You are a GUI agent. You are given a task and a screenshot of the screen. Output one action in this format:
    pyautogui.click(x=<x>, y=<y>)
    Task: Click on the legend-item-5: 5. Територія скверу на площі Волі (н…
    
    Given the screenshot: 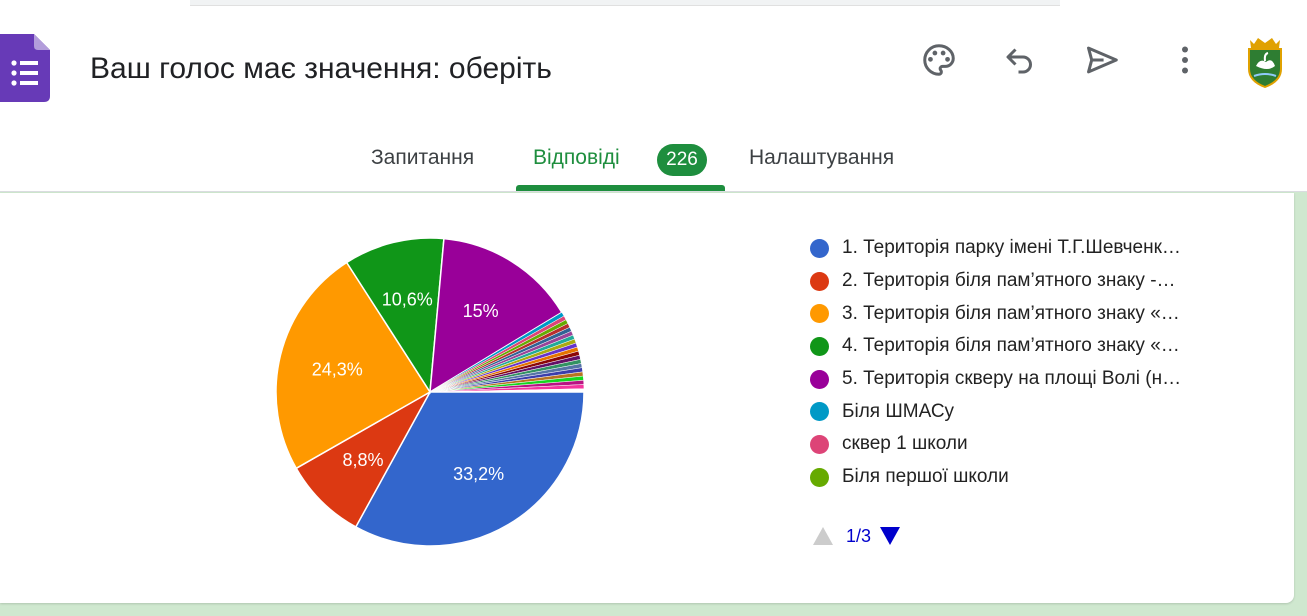 What is the action you would take?
    pyautogui.click(x=1015, y=379)
    